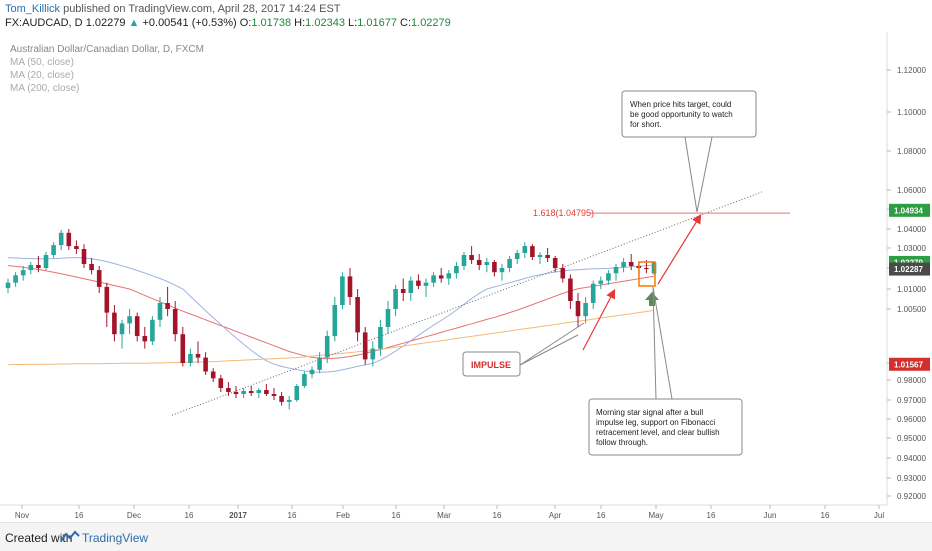 Image resolution: width=932 pixels, height=551 pixels. I want to click on ma200-line, so click(331, 337).